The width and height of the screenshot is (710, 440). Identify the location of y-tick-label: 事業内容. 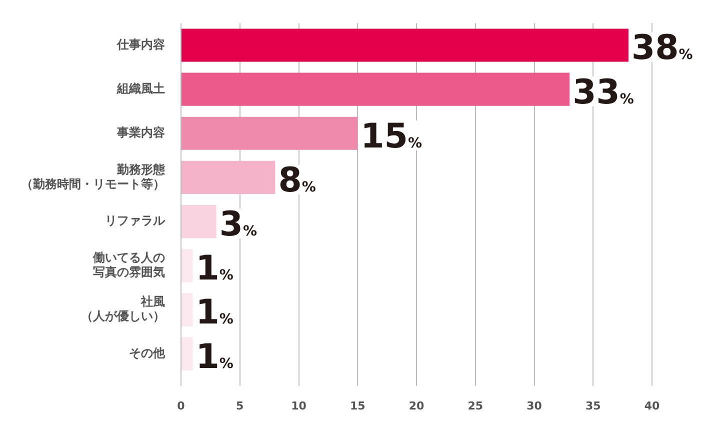
(140, 133).